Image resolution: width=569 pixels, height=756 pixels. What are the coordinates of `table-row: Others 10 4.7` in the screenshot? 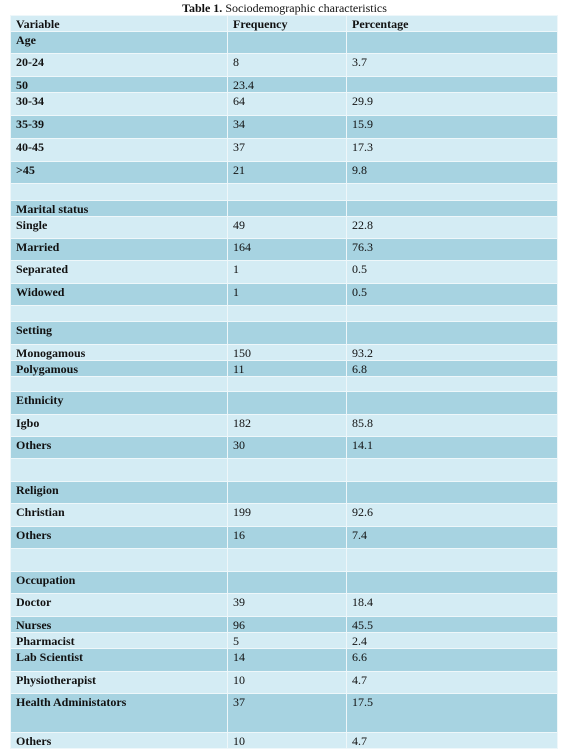 It's located at (284, 740).